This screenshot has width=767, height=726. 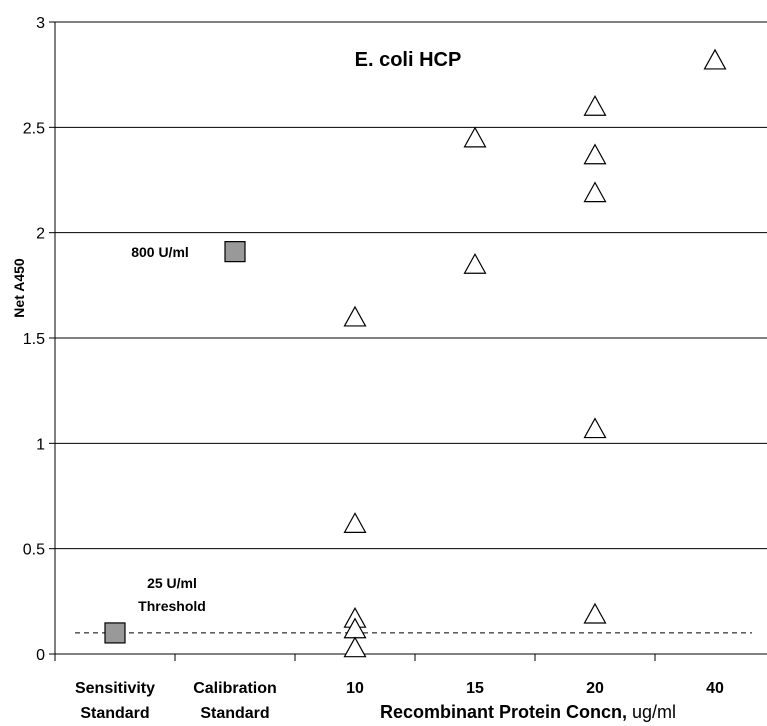 I want to click on threshold-label-line1: 25 U/ml, so click(x=172, y=583).